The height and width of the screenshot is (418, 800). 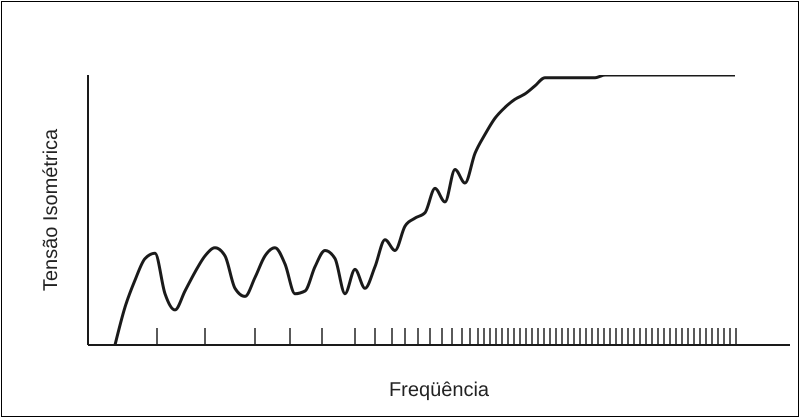 What do you see at coordinates (439, 390) in the screenshot?
I see `x-axis-title: Freqüência` at bounding box center [439, 390].